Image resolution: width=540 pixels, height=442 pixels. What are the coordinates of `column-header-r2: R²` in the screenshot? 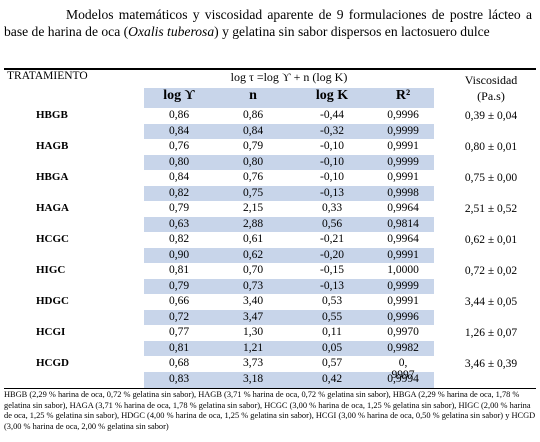 It's located at (403, 95).